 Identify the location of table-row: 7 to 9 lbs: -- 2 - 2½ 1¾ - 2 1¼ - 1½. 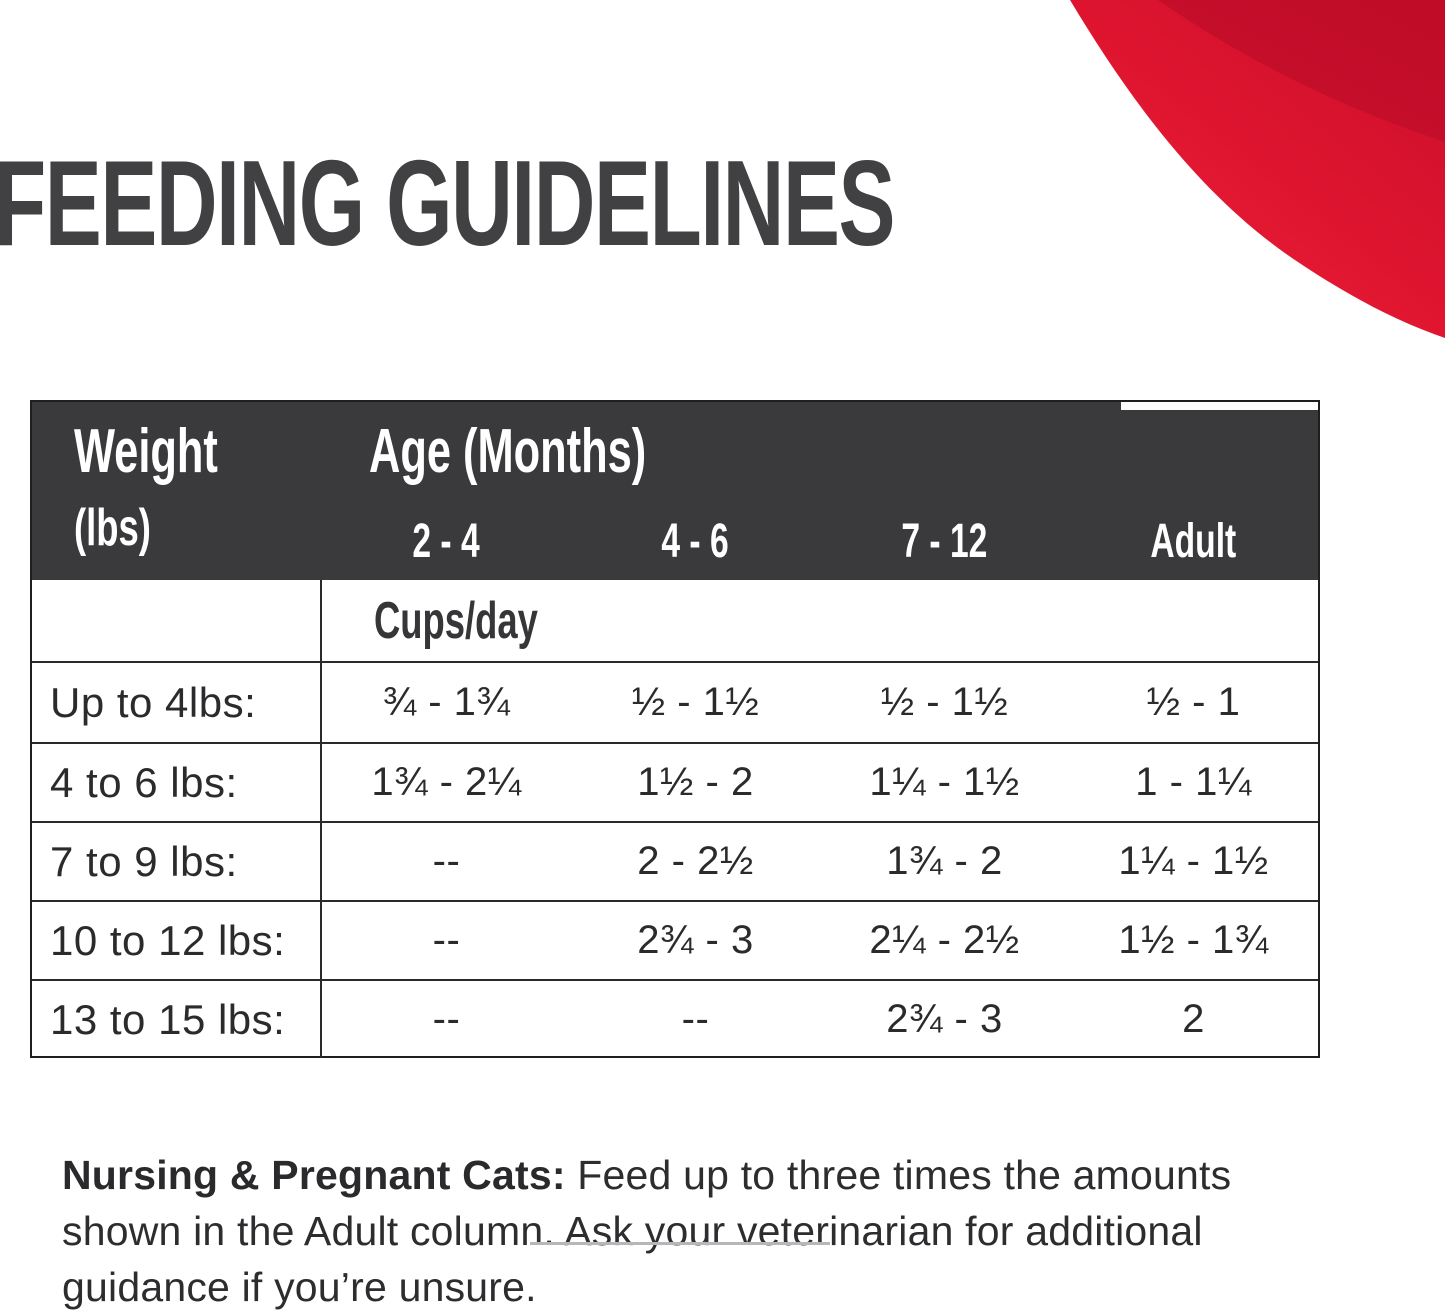
(675, 860).